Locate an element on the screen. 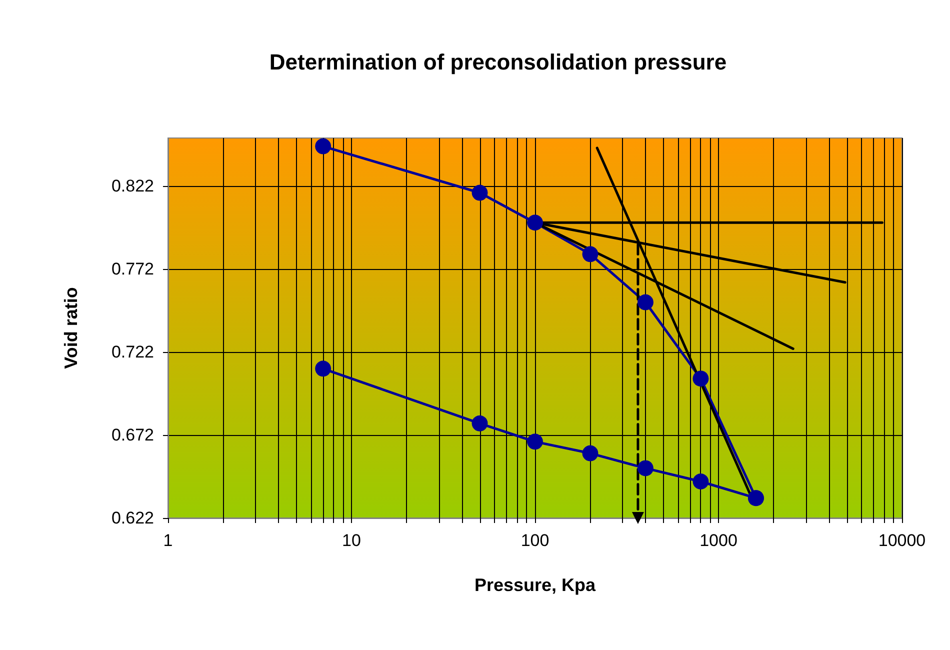  chart-title: Determination of preconsolidation pressure is located at coordinates (498, 62).